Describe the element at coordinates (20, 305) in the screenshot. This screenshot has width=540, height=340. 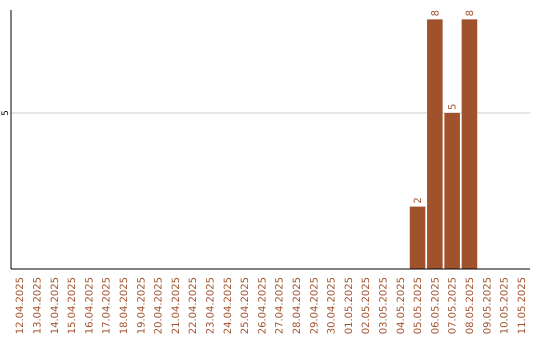
I see `x-tick-label: 12.04.2025` at that location.